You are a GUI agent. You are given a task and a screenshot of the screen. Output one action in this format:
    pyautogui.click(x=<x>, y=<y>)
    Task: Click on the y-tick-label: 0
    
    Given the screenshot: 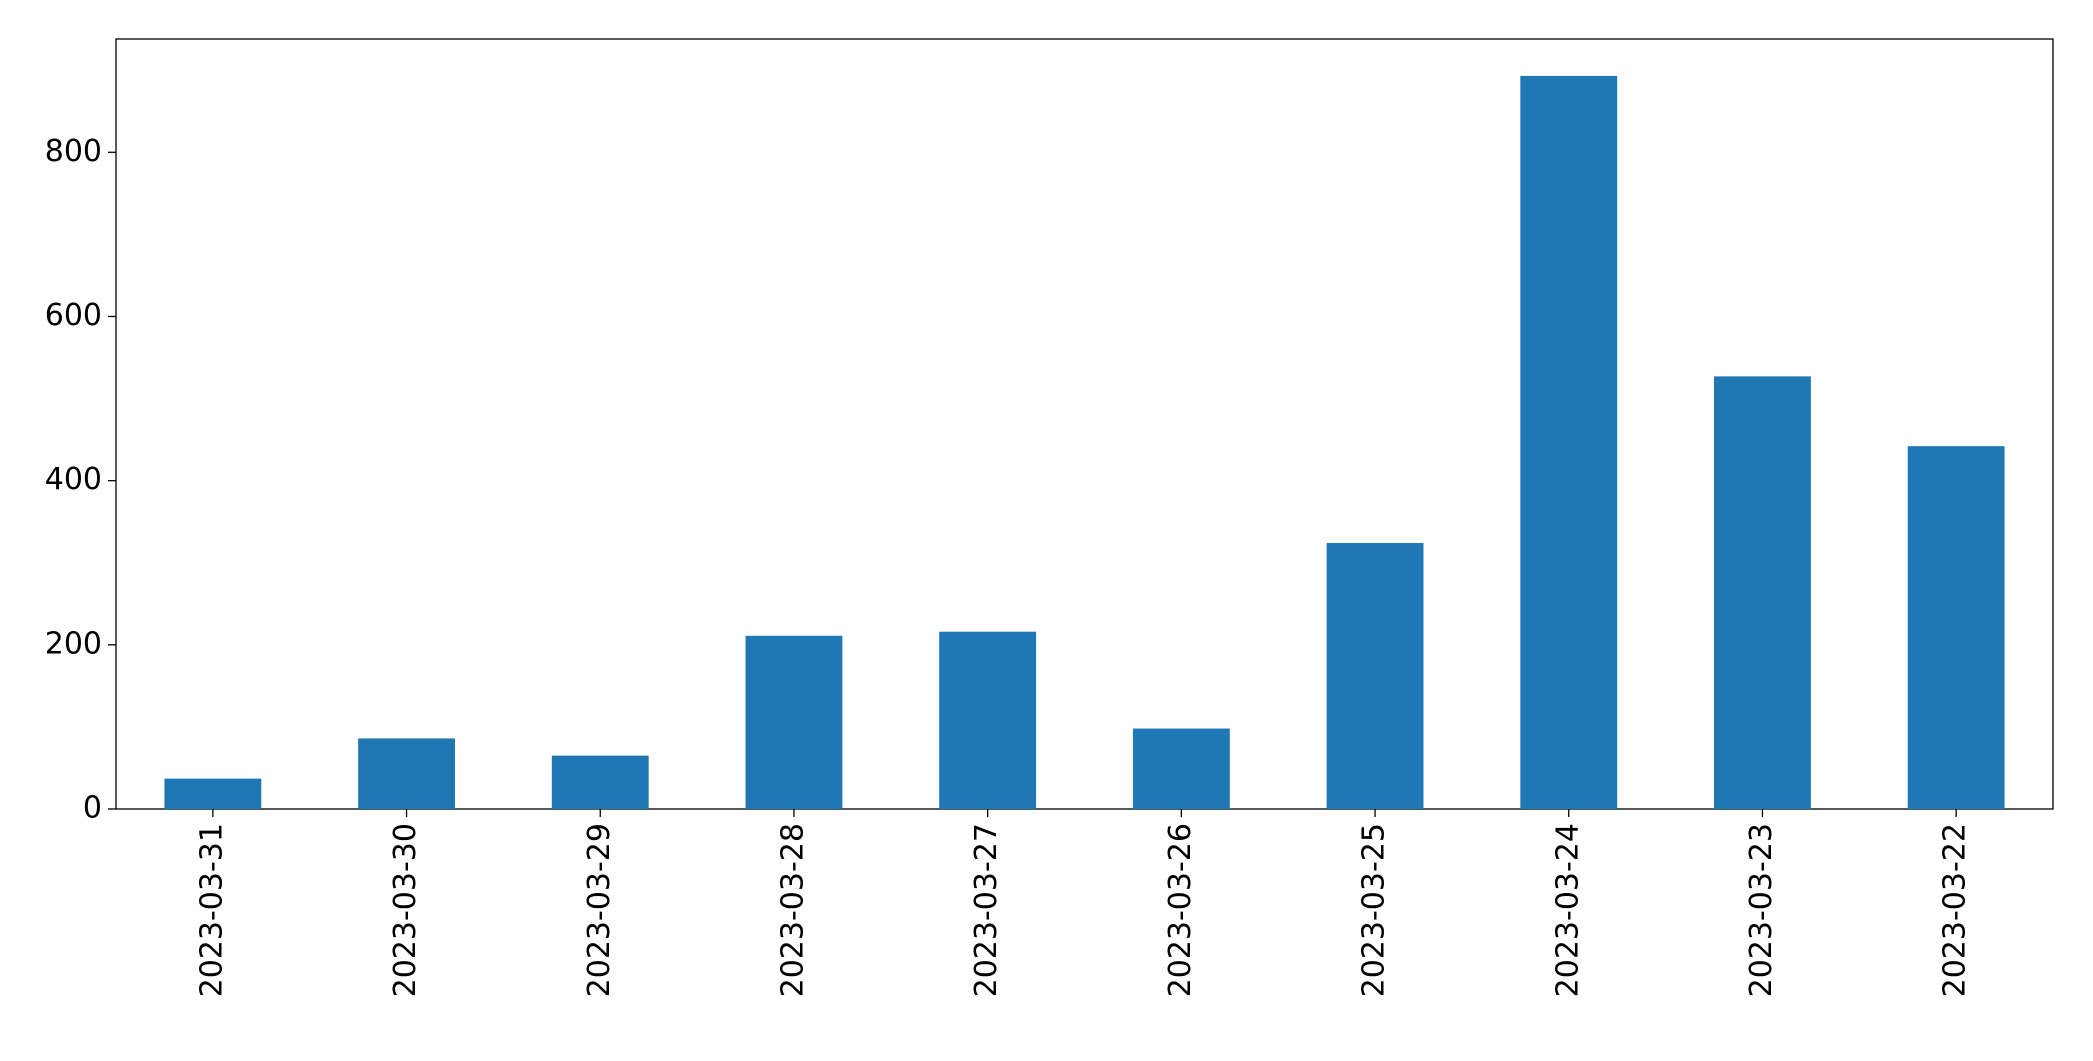 What is the action you would take?
    pyautogui.click(x=92, y=808)
    